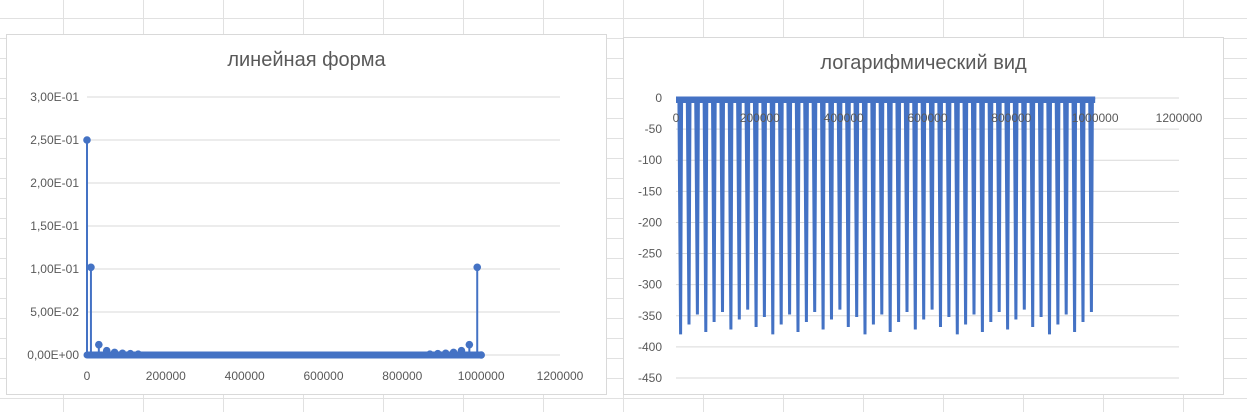 This screenshot has height=412, width=1247. What do you see at coordinates (650, 347) in the screenshot?
I see `y-tick-label: -400` at bounding box center [650, 347].